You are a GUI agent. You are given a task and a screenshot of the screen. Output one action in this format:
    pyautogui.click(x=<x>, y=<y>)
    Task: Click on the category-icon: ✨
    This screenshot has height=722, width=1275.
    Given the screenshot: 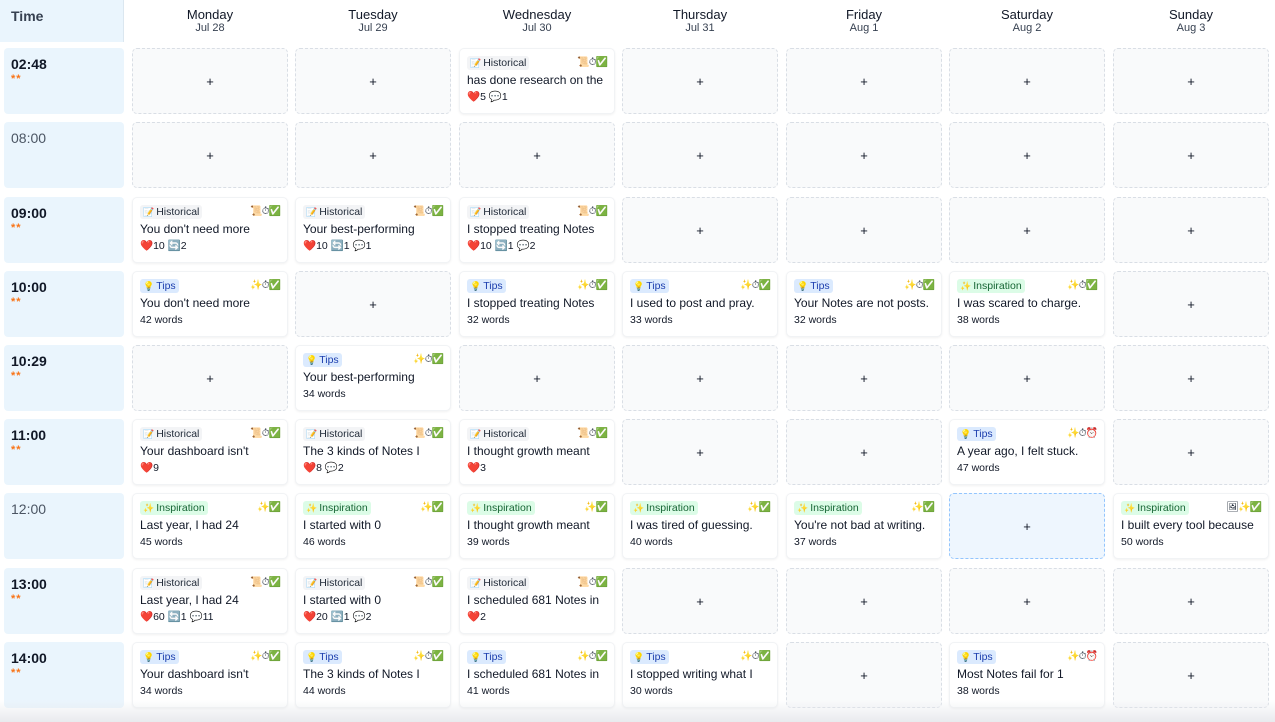 What is the action you would take?
    pyautogui.click(x=476, y=507)
    